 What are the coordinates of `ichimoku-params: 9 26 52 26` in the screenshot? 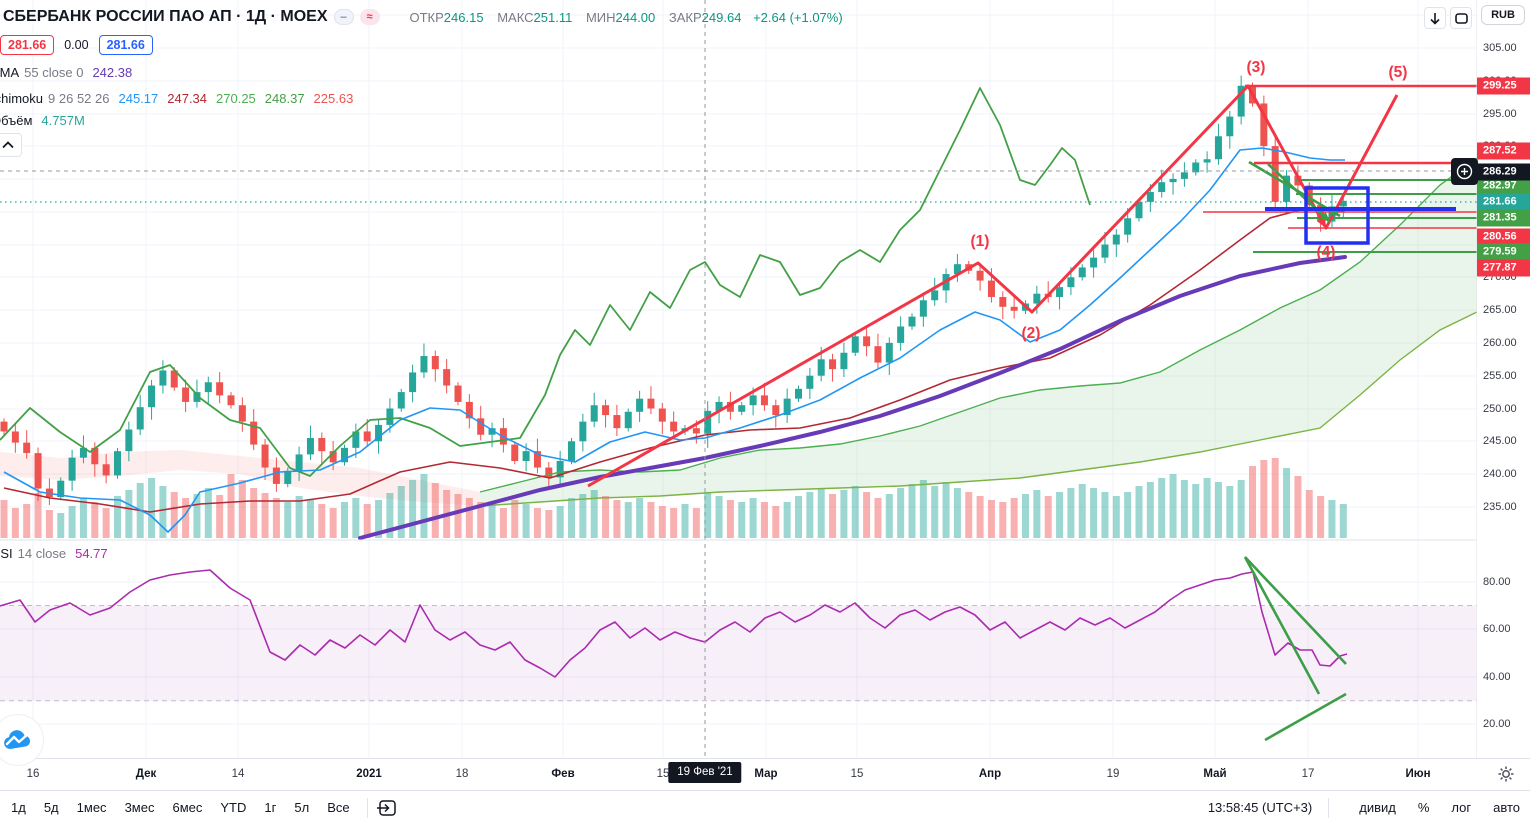 It's located at (79, 98).